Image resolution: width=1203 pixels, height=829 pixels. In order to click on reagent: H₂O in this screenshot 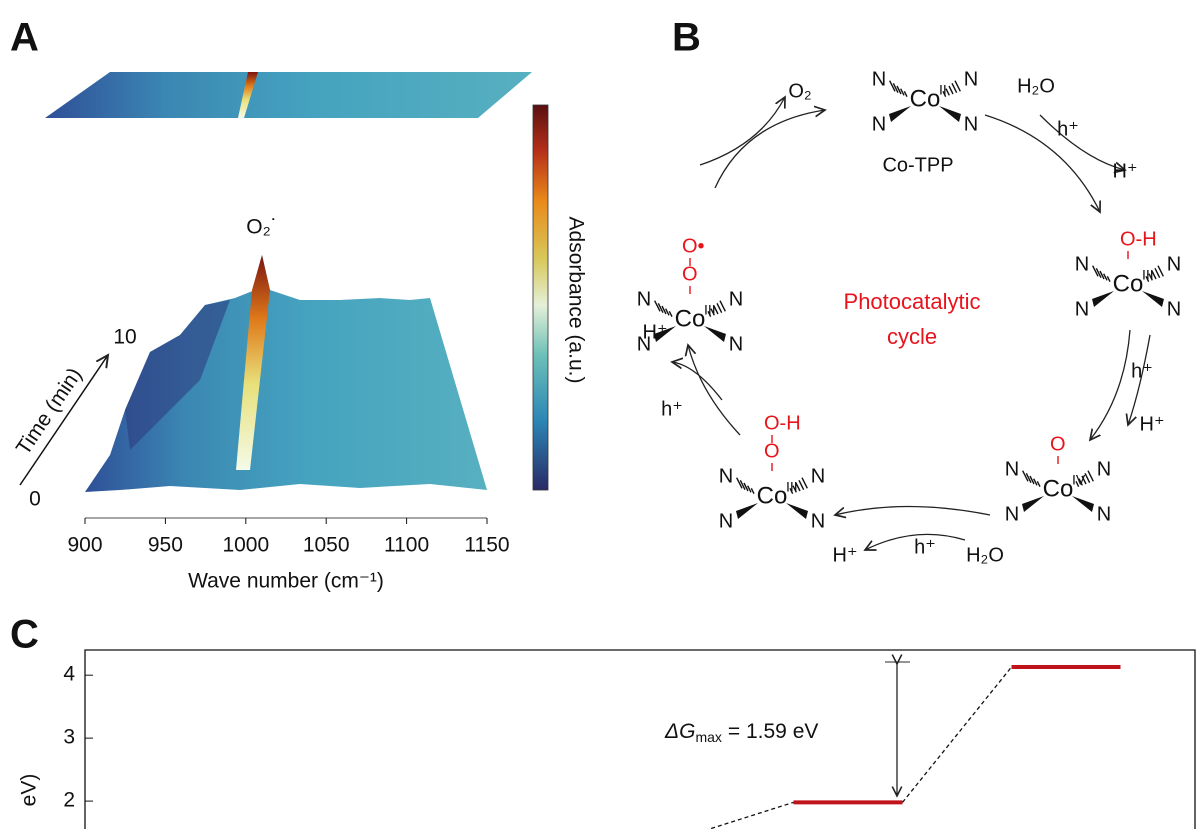, I will do `click(985, 555)`.